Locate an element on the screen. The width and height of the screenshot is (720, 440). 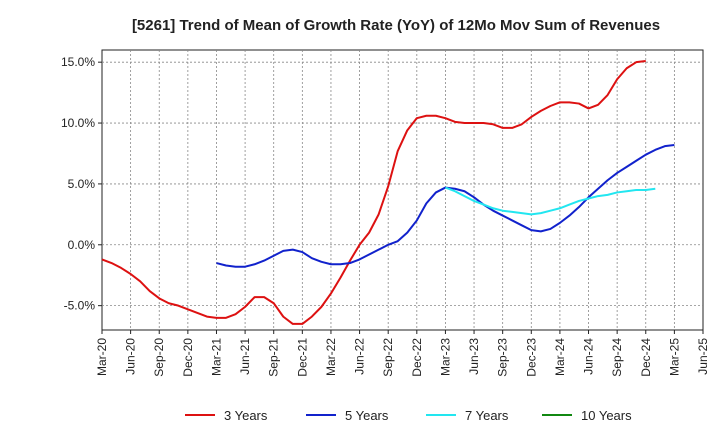
x-tick-label: Dec-23 is located at coordinates (531, 357).